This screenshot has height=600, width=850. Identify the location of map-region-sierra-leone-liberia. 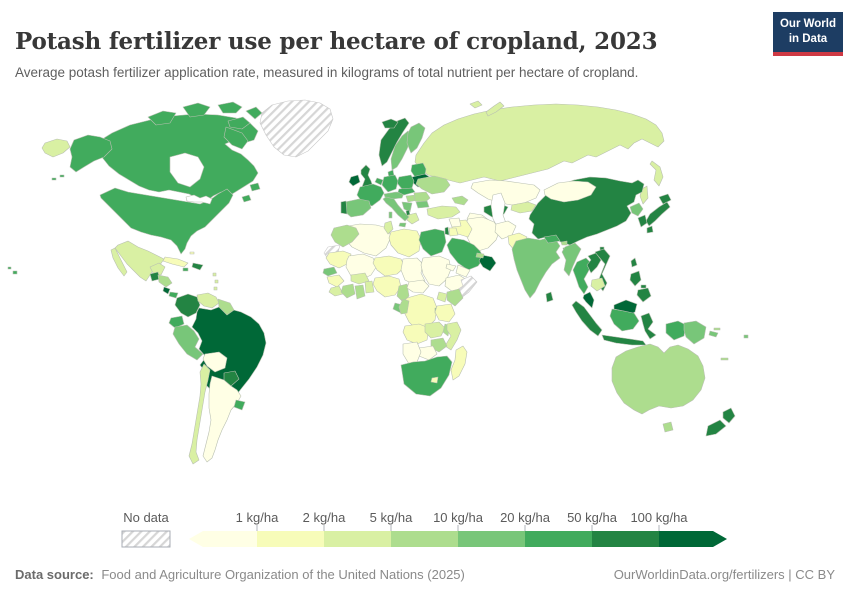
(336, 291).